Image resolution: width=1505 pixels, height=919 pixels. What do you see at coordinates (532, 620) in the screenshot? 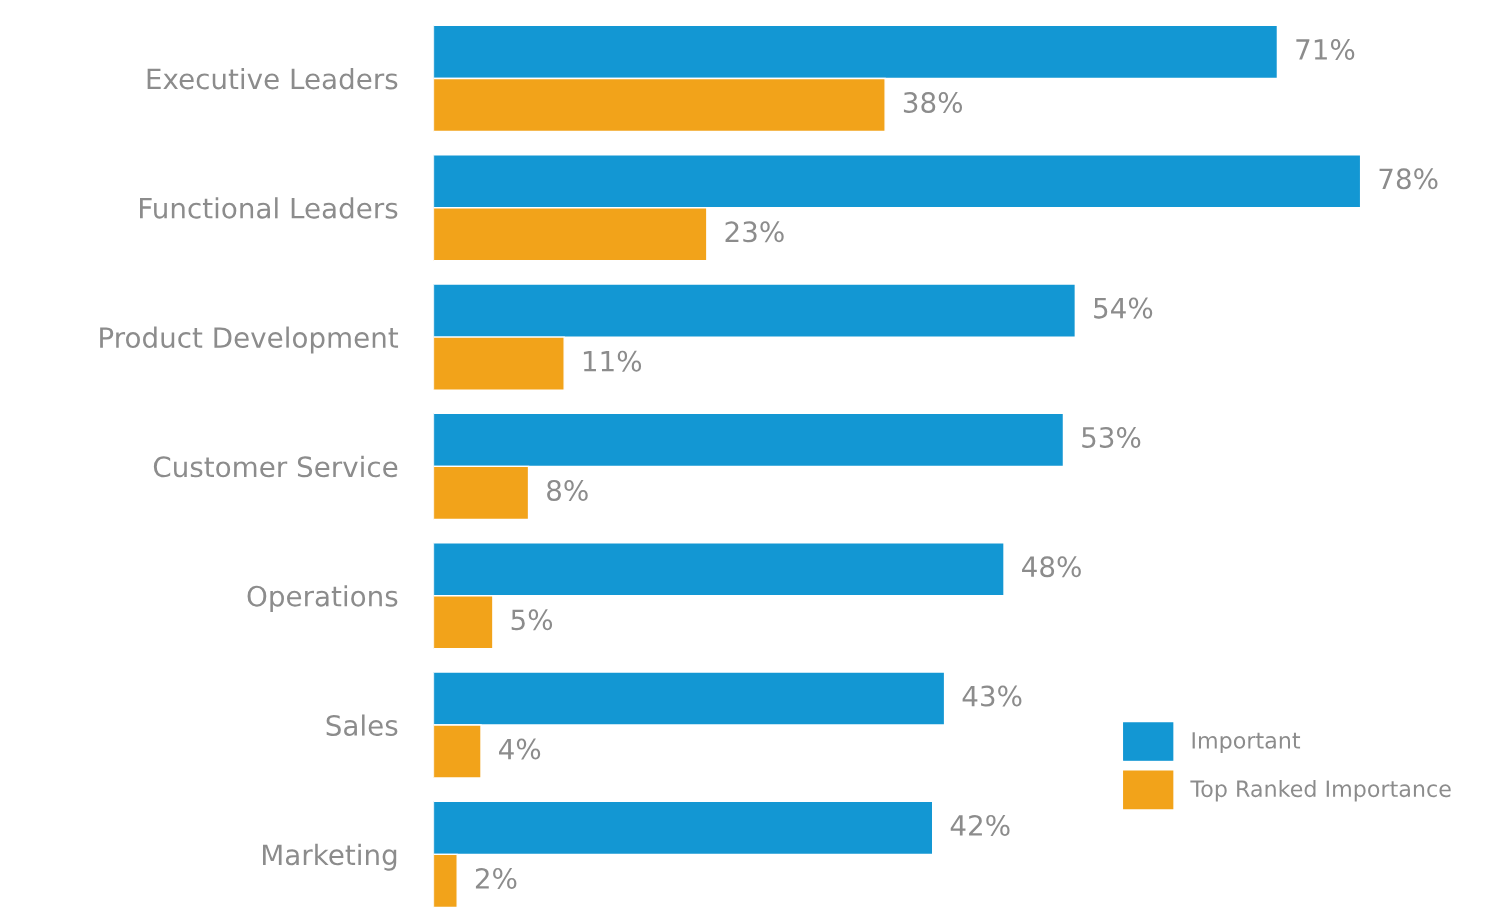
I see `data-label: 5%` at bounding box center [532, 620].